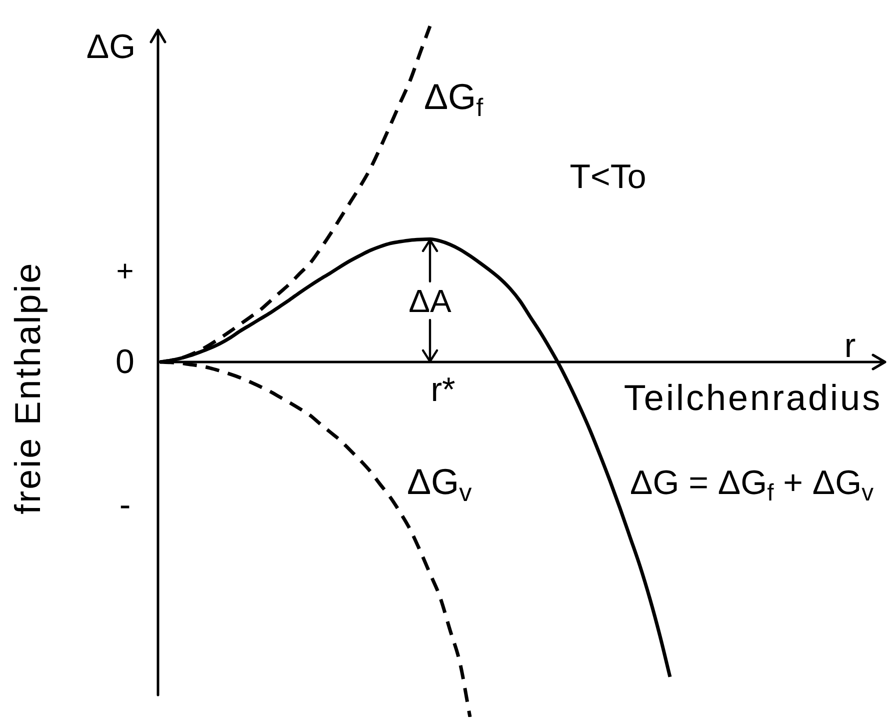 The image size is (892, 719). I want to click on text: ΔG, so click(111, 47).